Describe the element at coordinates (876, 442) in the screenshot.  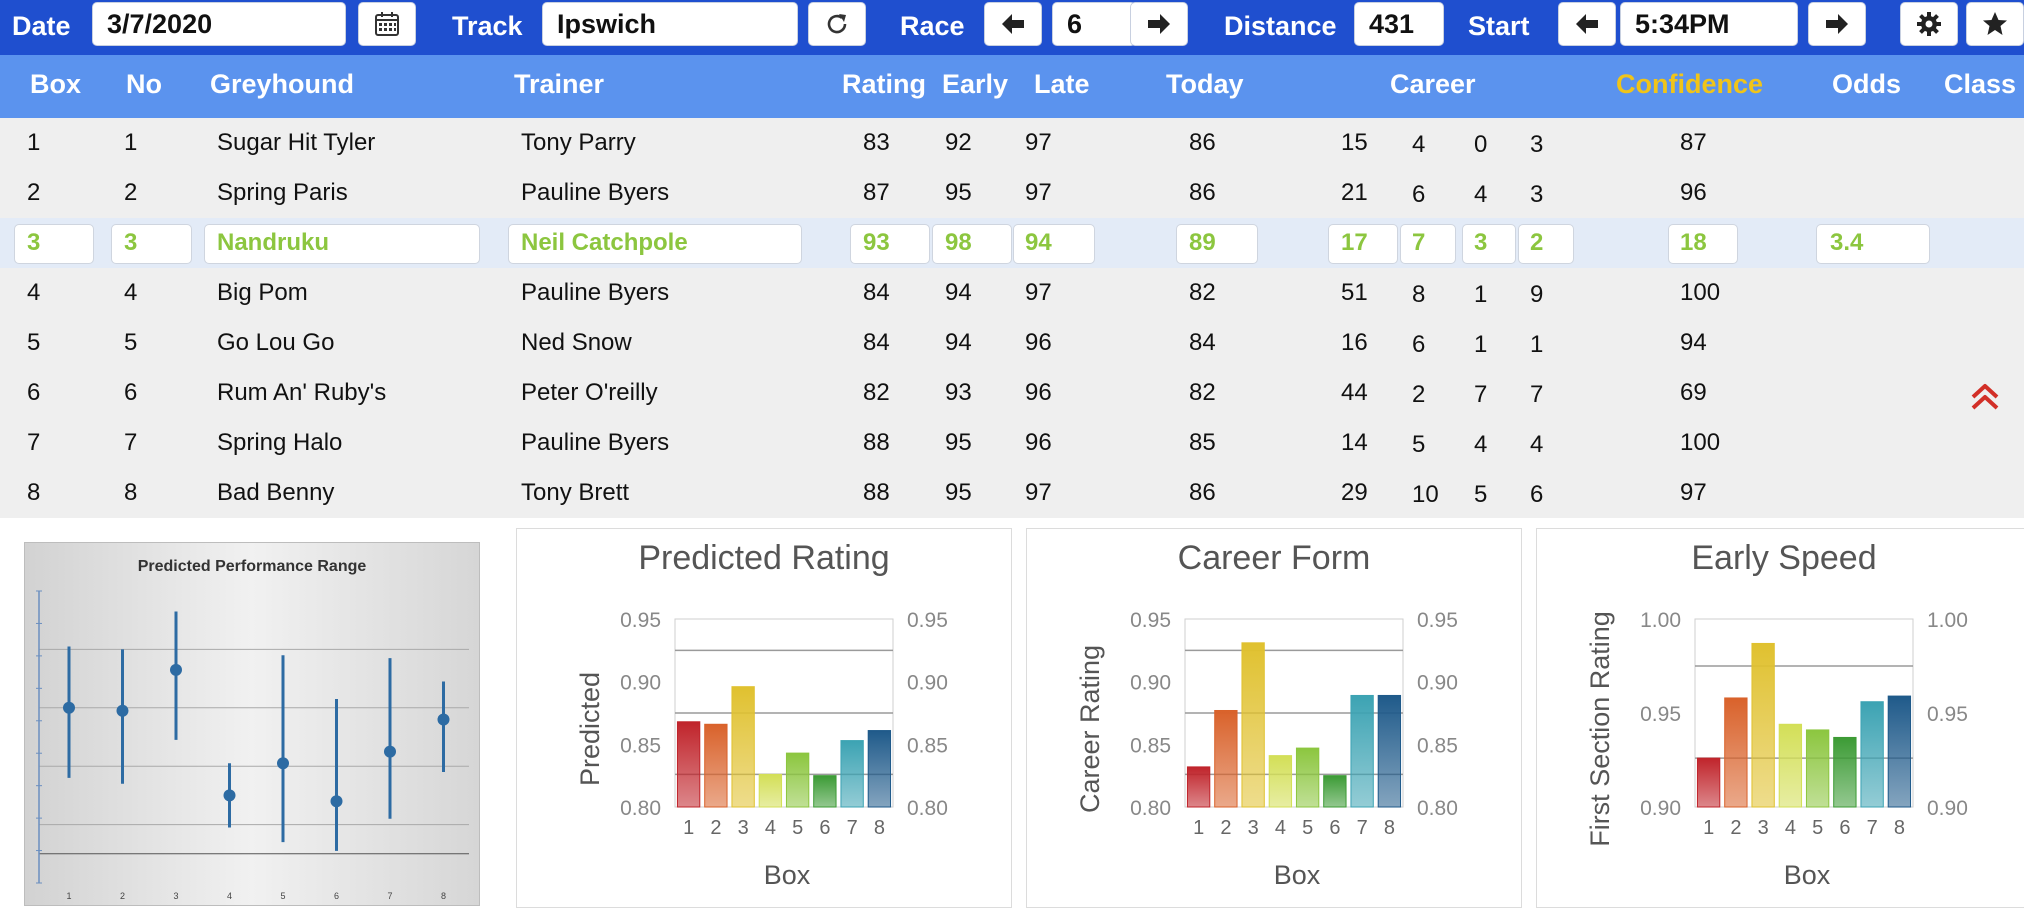
I see `cell-rating: 88` at that location.